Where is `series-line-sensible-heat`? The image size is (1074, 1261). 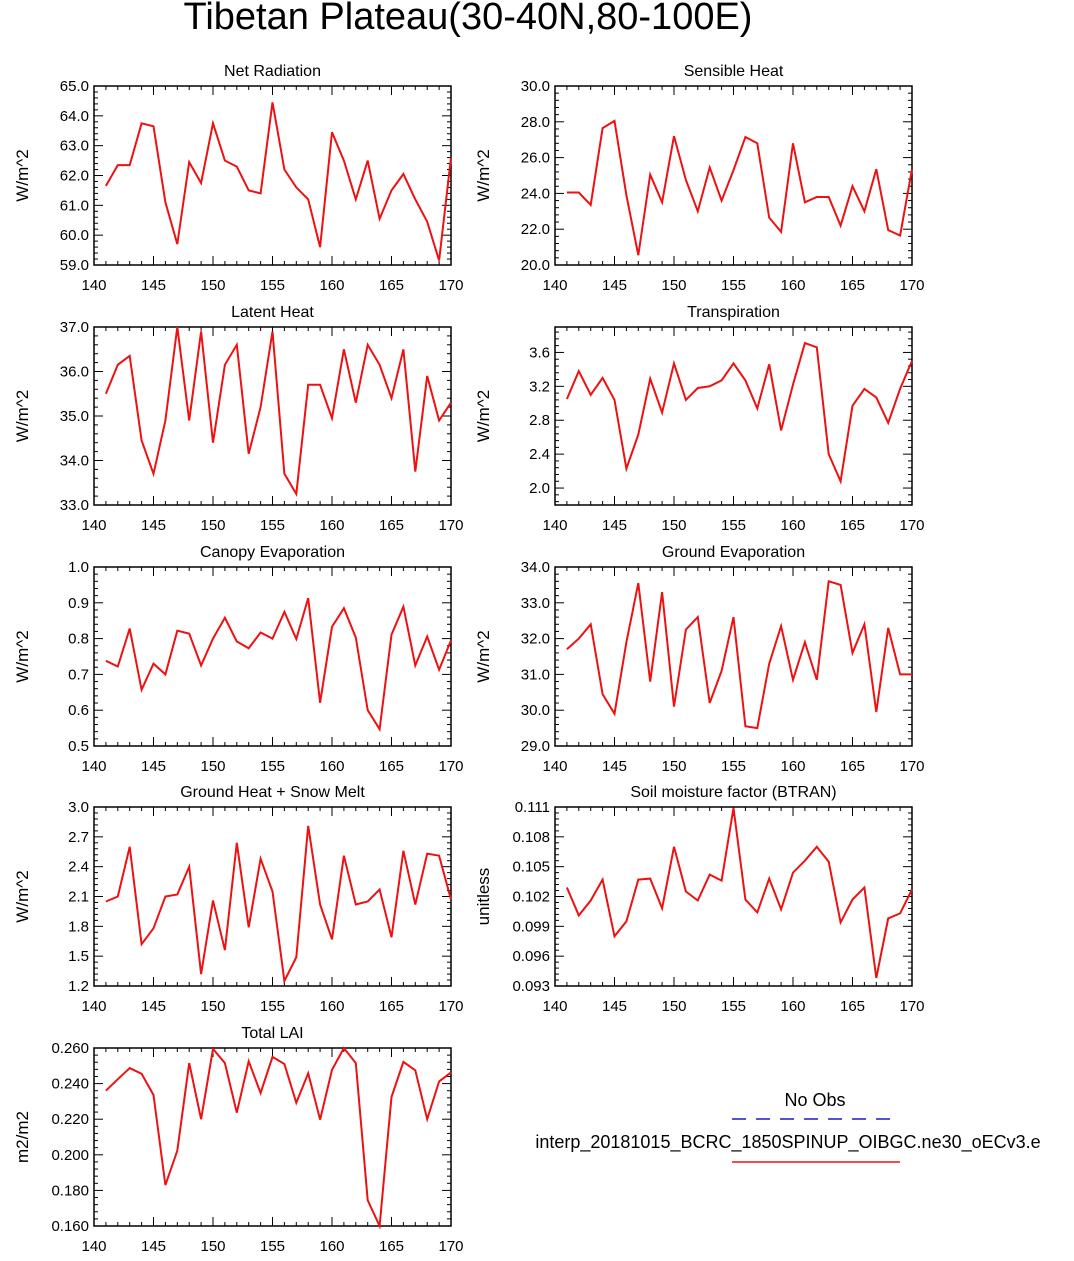
series-line-sensible-heat is located at coordinates (739, 187).